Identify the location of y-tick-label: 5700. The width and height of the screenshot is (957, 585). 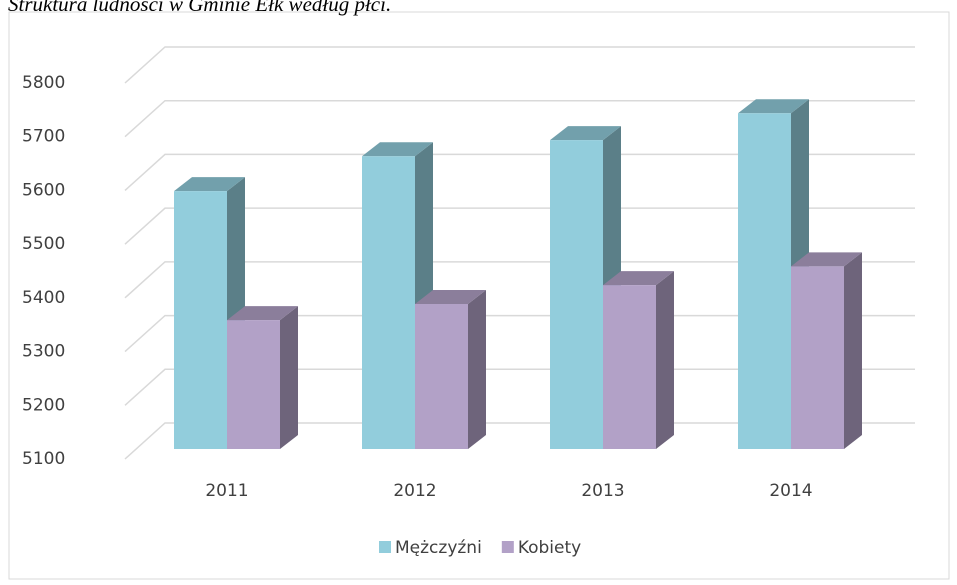
(43, 137).